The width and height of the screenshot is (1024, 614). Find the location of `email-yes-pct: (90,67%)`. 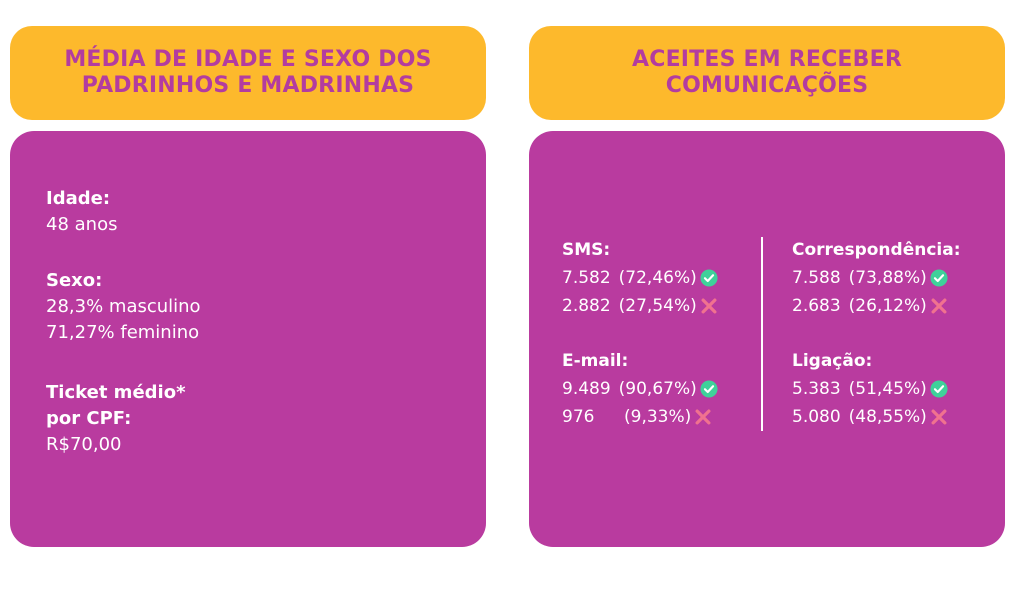

email-yes-pct: (90,67%) is located at coordinates (657, 389).